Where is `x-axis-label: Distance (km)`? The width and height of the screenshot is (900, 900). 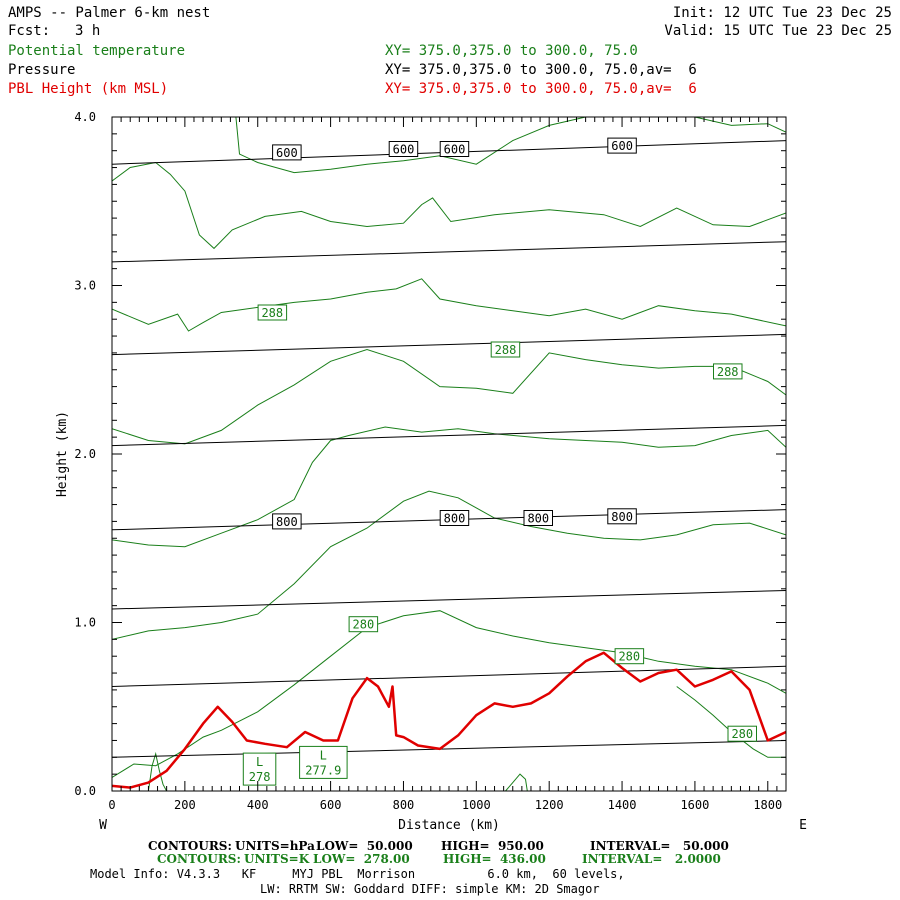
x-axis-label: Distance (km) is located at coordinates (449, 825).